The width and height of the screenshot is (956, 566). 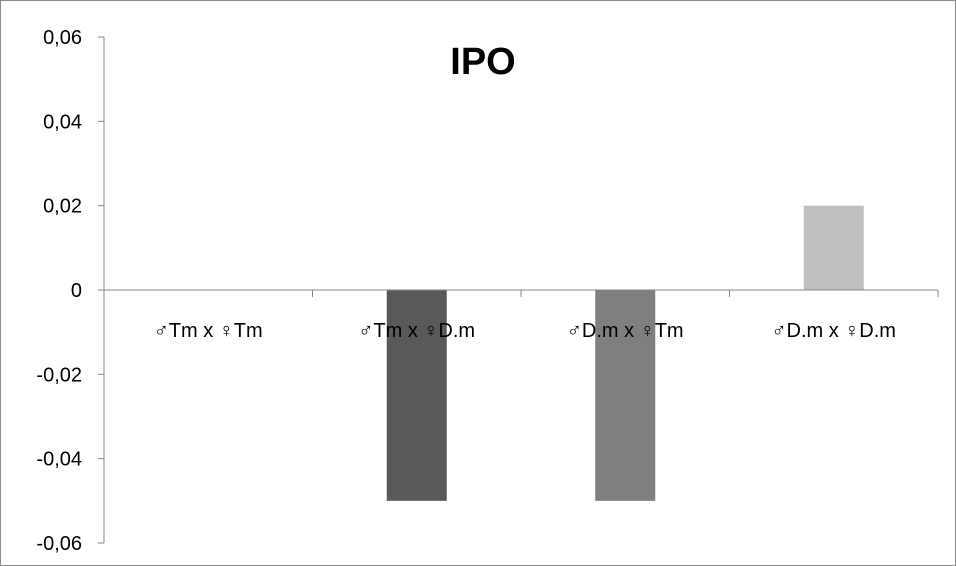 I want to click on x-tick-label: ♂Tm x ♀Tm, so click(x=208, y=331).